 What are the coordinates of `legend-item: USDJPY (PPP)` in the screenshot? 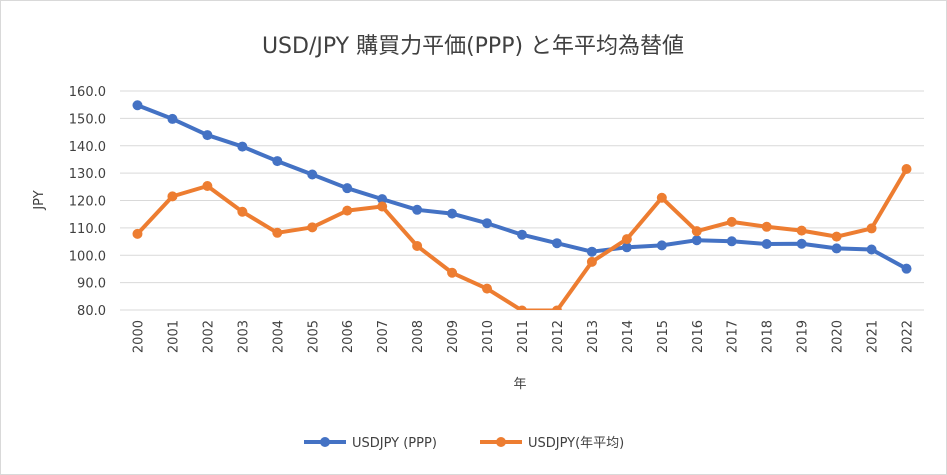 It's located at (370, 443).